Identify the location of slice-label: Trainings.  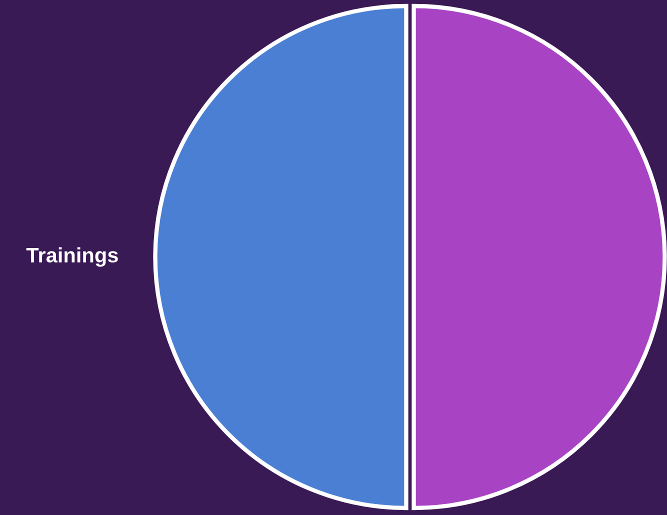
(72, 257).